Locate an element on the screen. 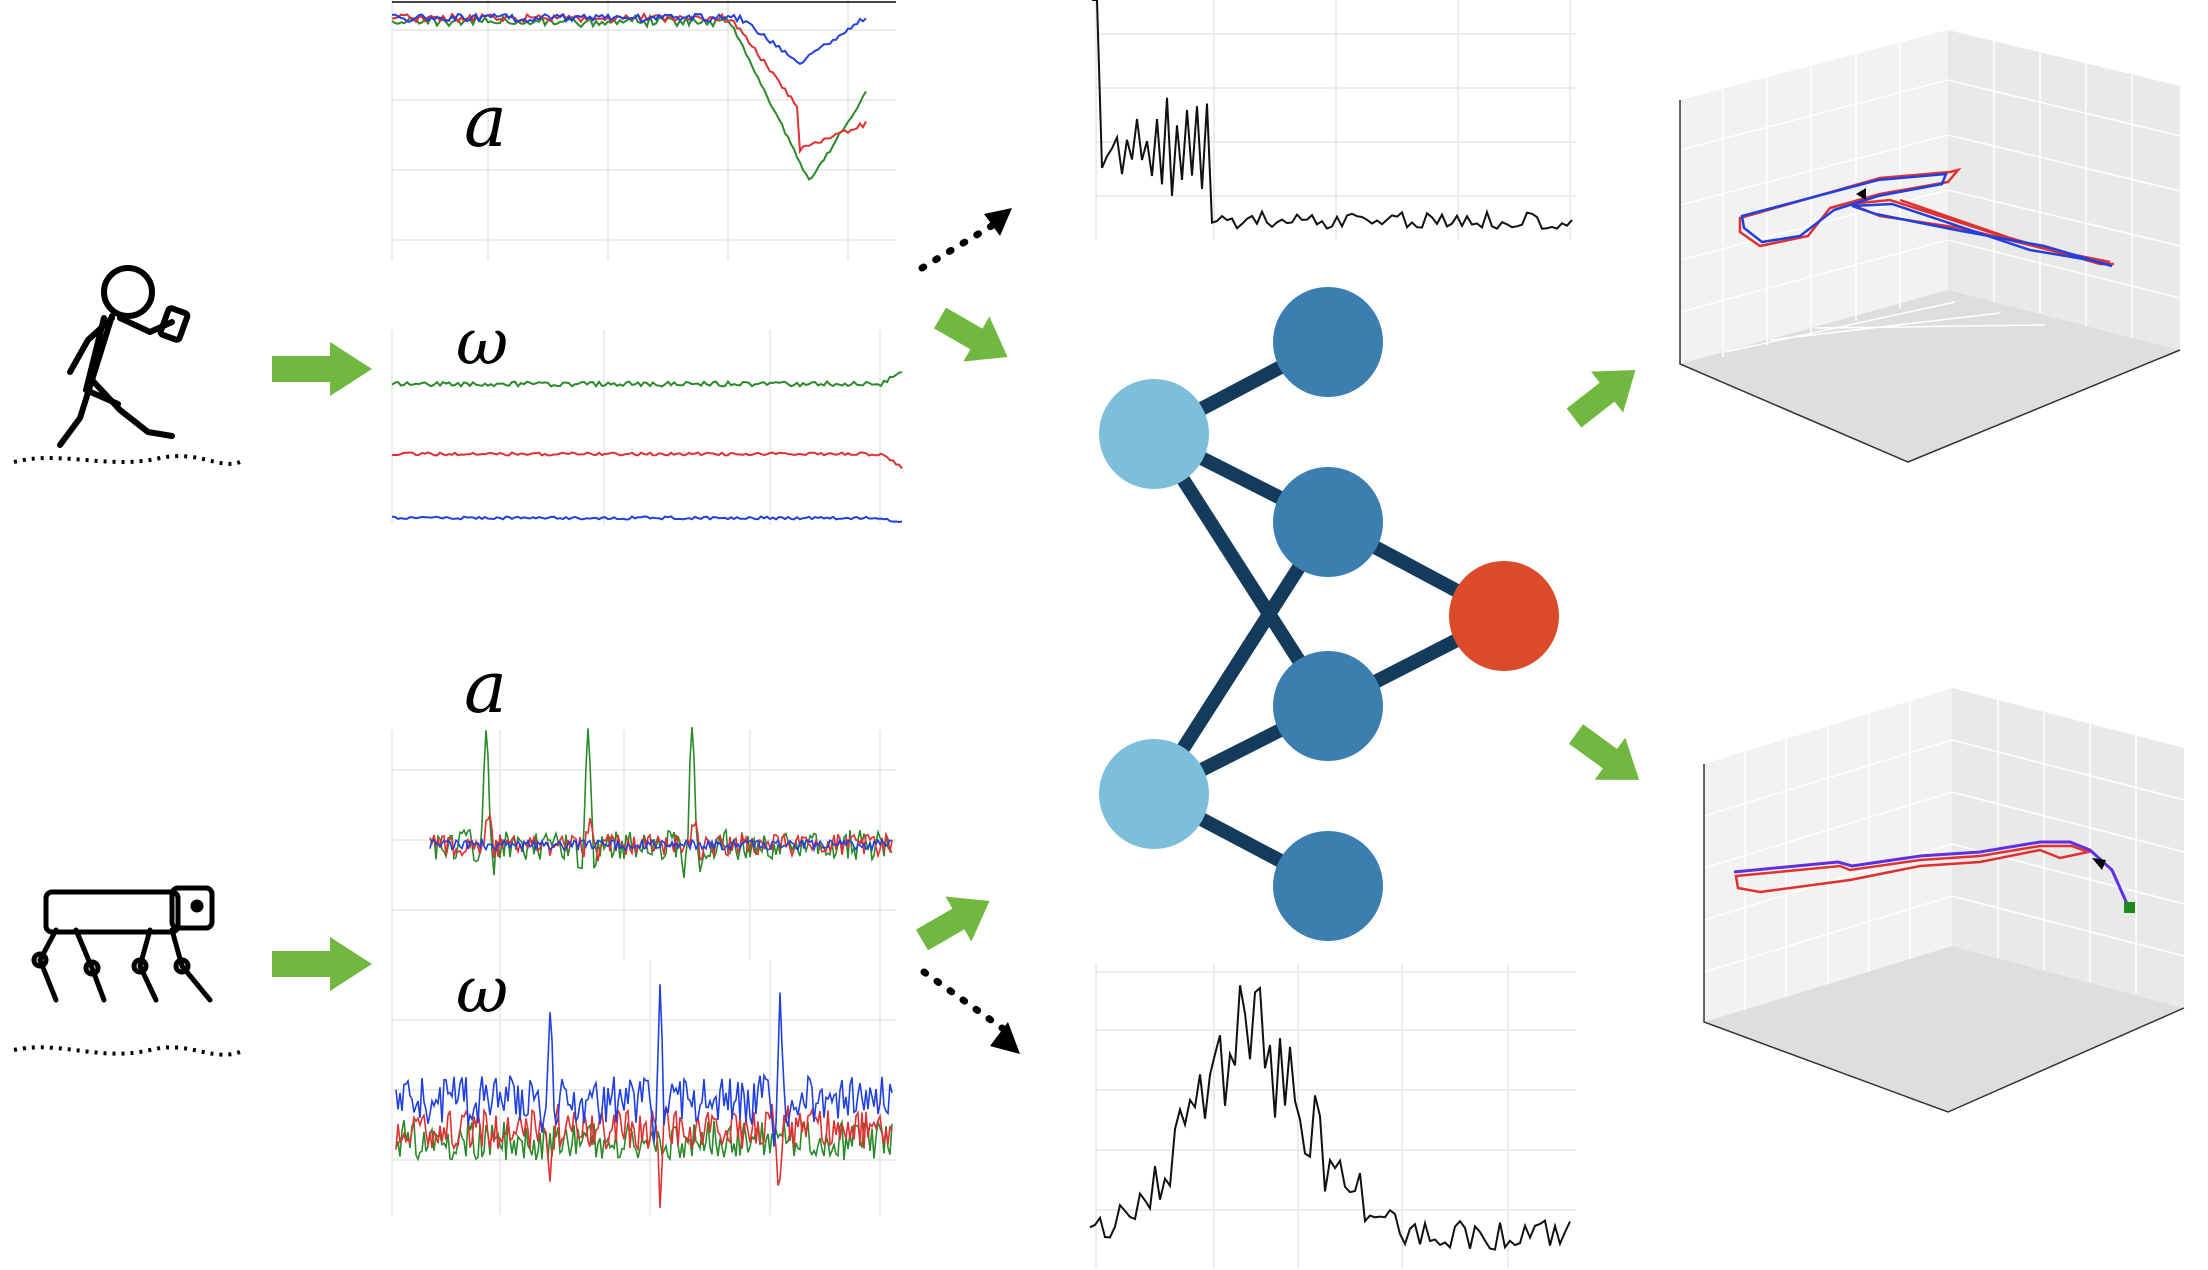  output-node is located at coordinates (1504, 616).